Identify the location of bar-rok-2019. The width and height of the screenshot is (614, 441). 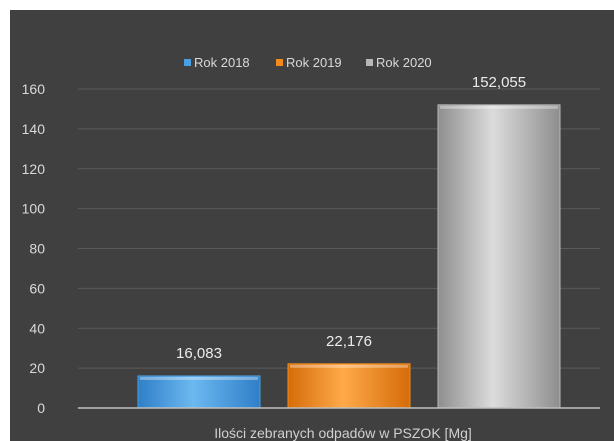
(349, 386).